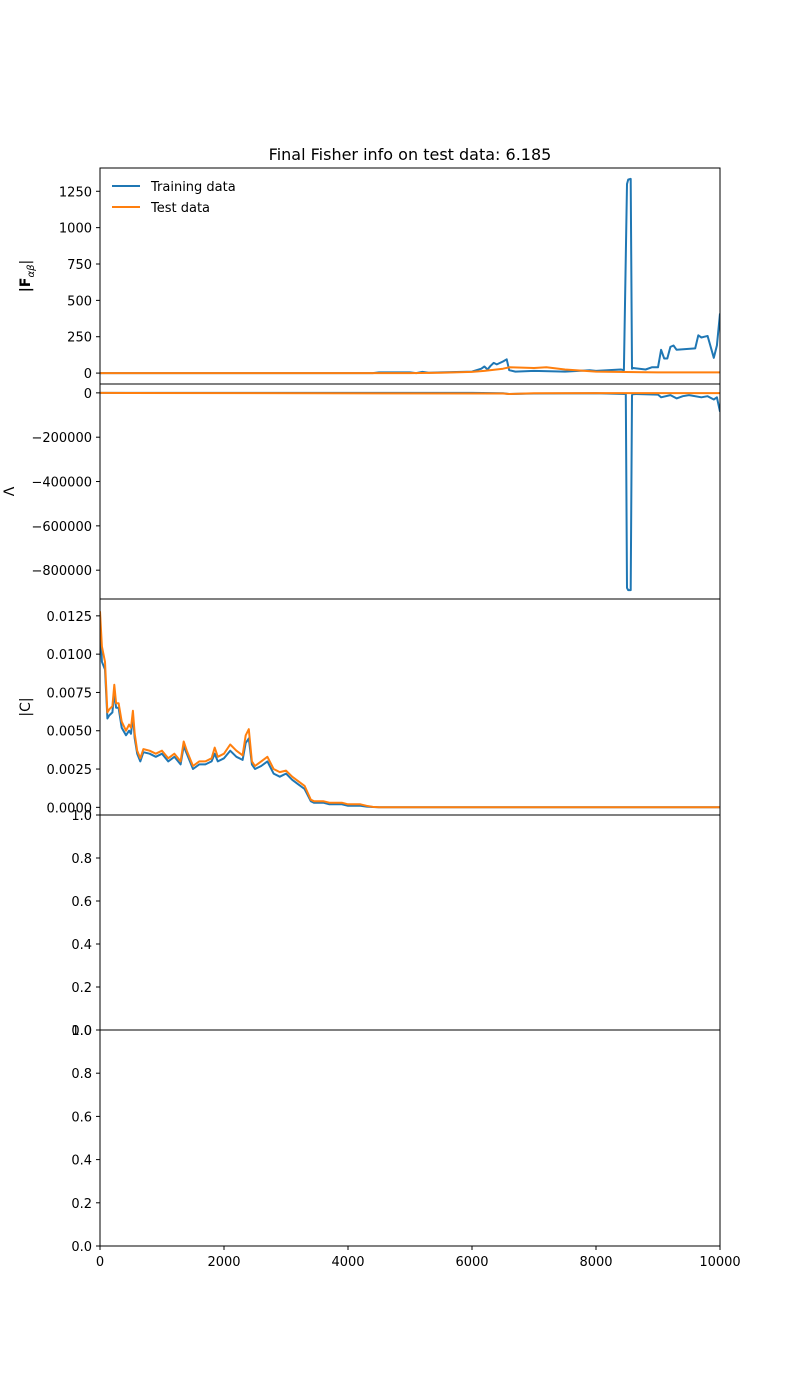  Describe the element at coordinates (61, 438) in the screenshot. I see `y-tick-label-2-1: −200000` at that location.